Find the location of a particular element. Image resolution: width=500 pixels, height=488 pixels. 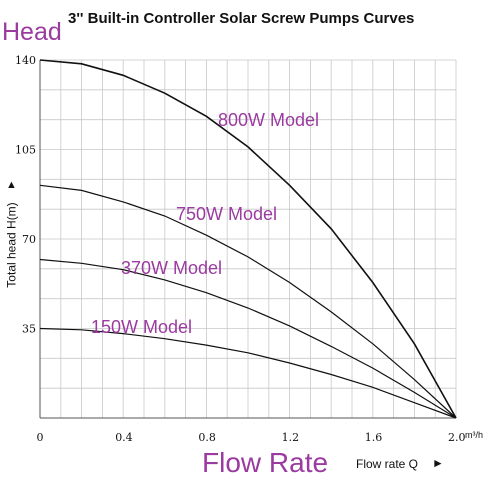

head-annotation: Head is located at coordinates (32, 32).